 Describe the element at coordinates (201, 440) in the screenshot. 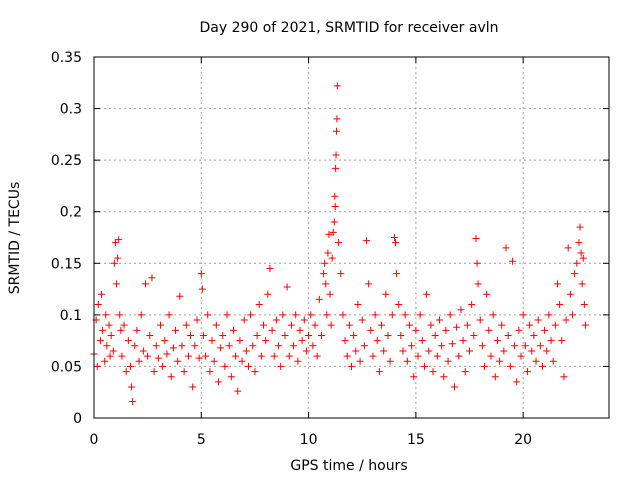

I see `x-tick-label: 5` at that location.